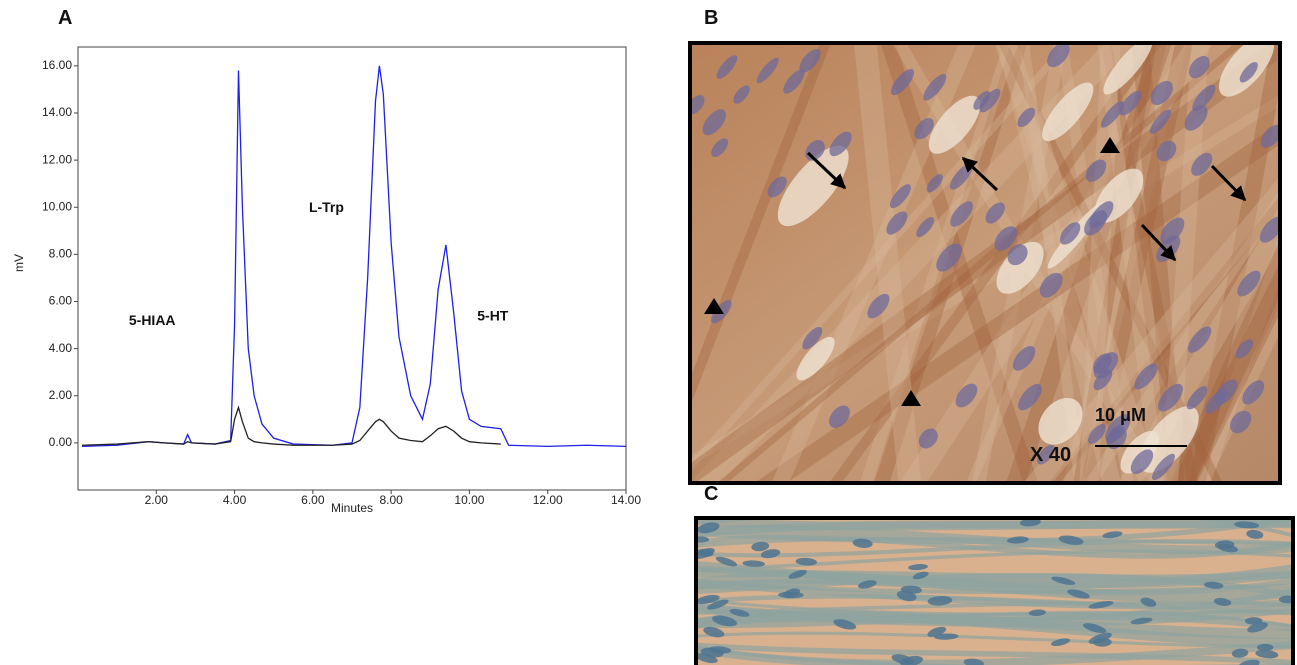 Image resolution: width=1297 pixels, height=665 pixels. Describe the element at coordinates (57, 112) in the screenshot. I see `y-tick-label: 14.00` at that location.